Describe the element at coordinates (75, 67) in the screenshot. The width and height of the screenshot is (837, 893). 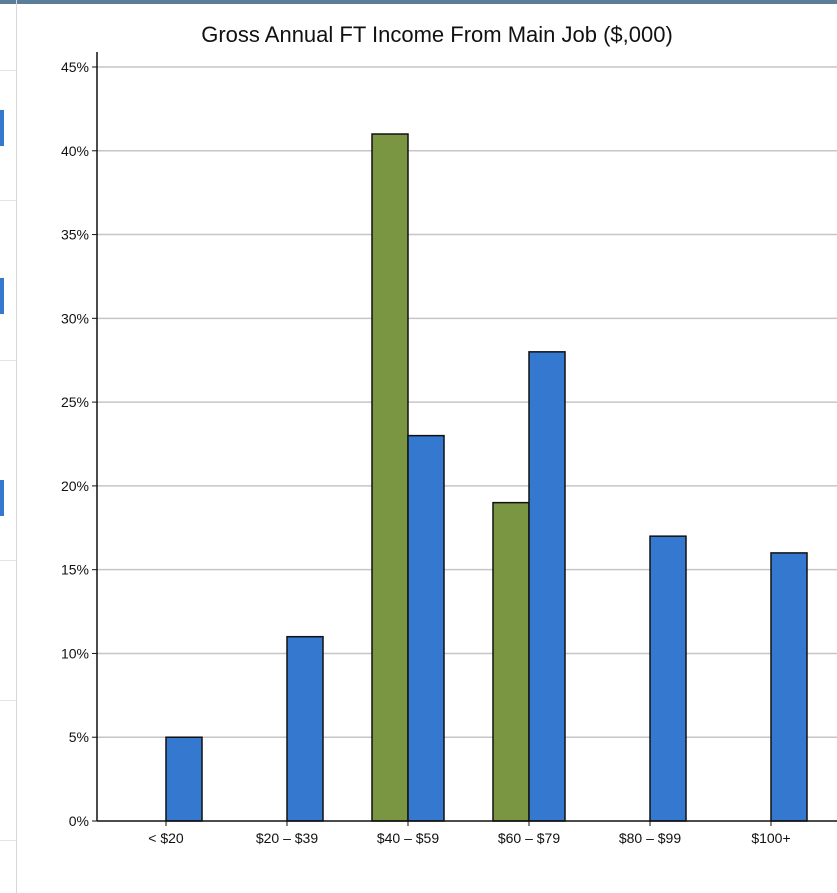
I see `y-tick-label: 45%` at that location.